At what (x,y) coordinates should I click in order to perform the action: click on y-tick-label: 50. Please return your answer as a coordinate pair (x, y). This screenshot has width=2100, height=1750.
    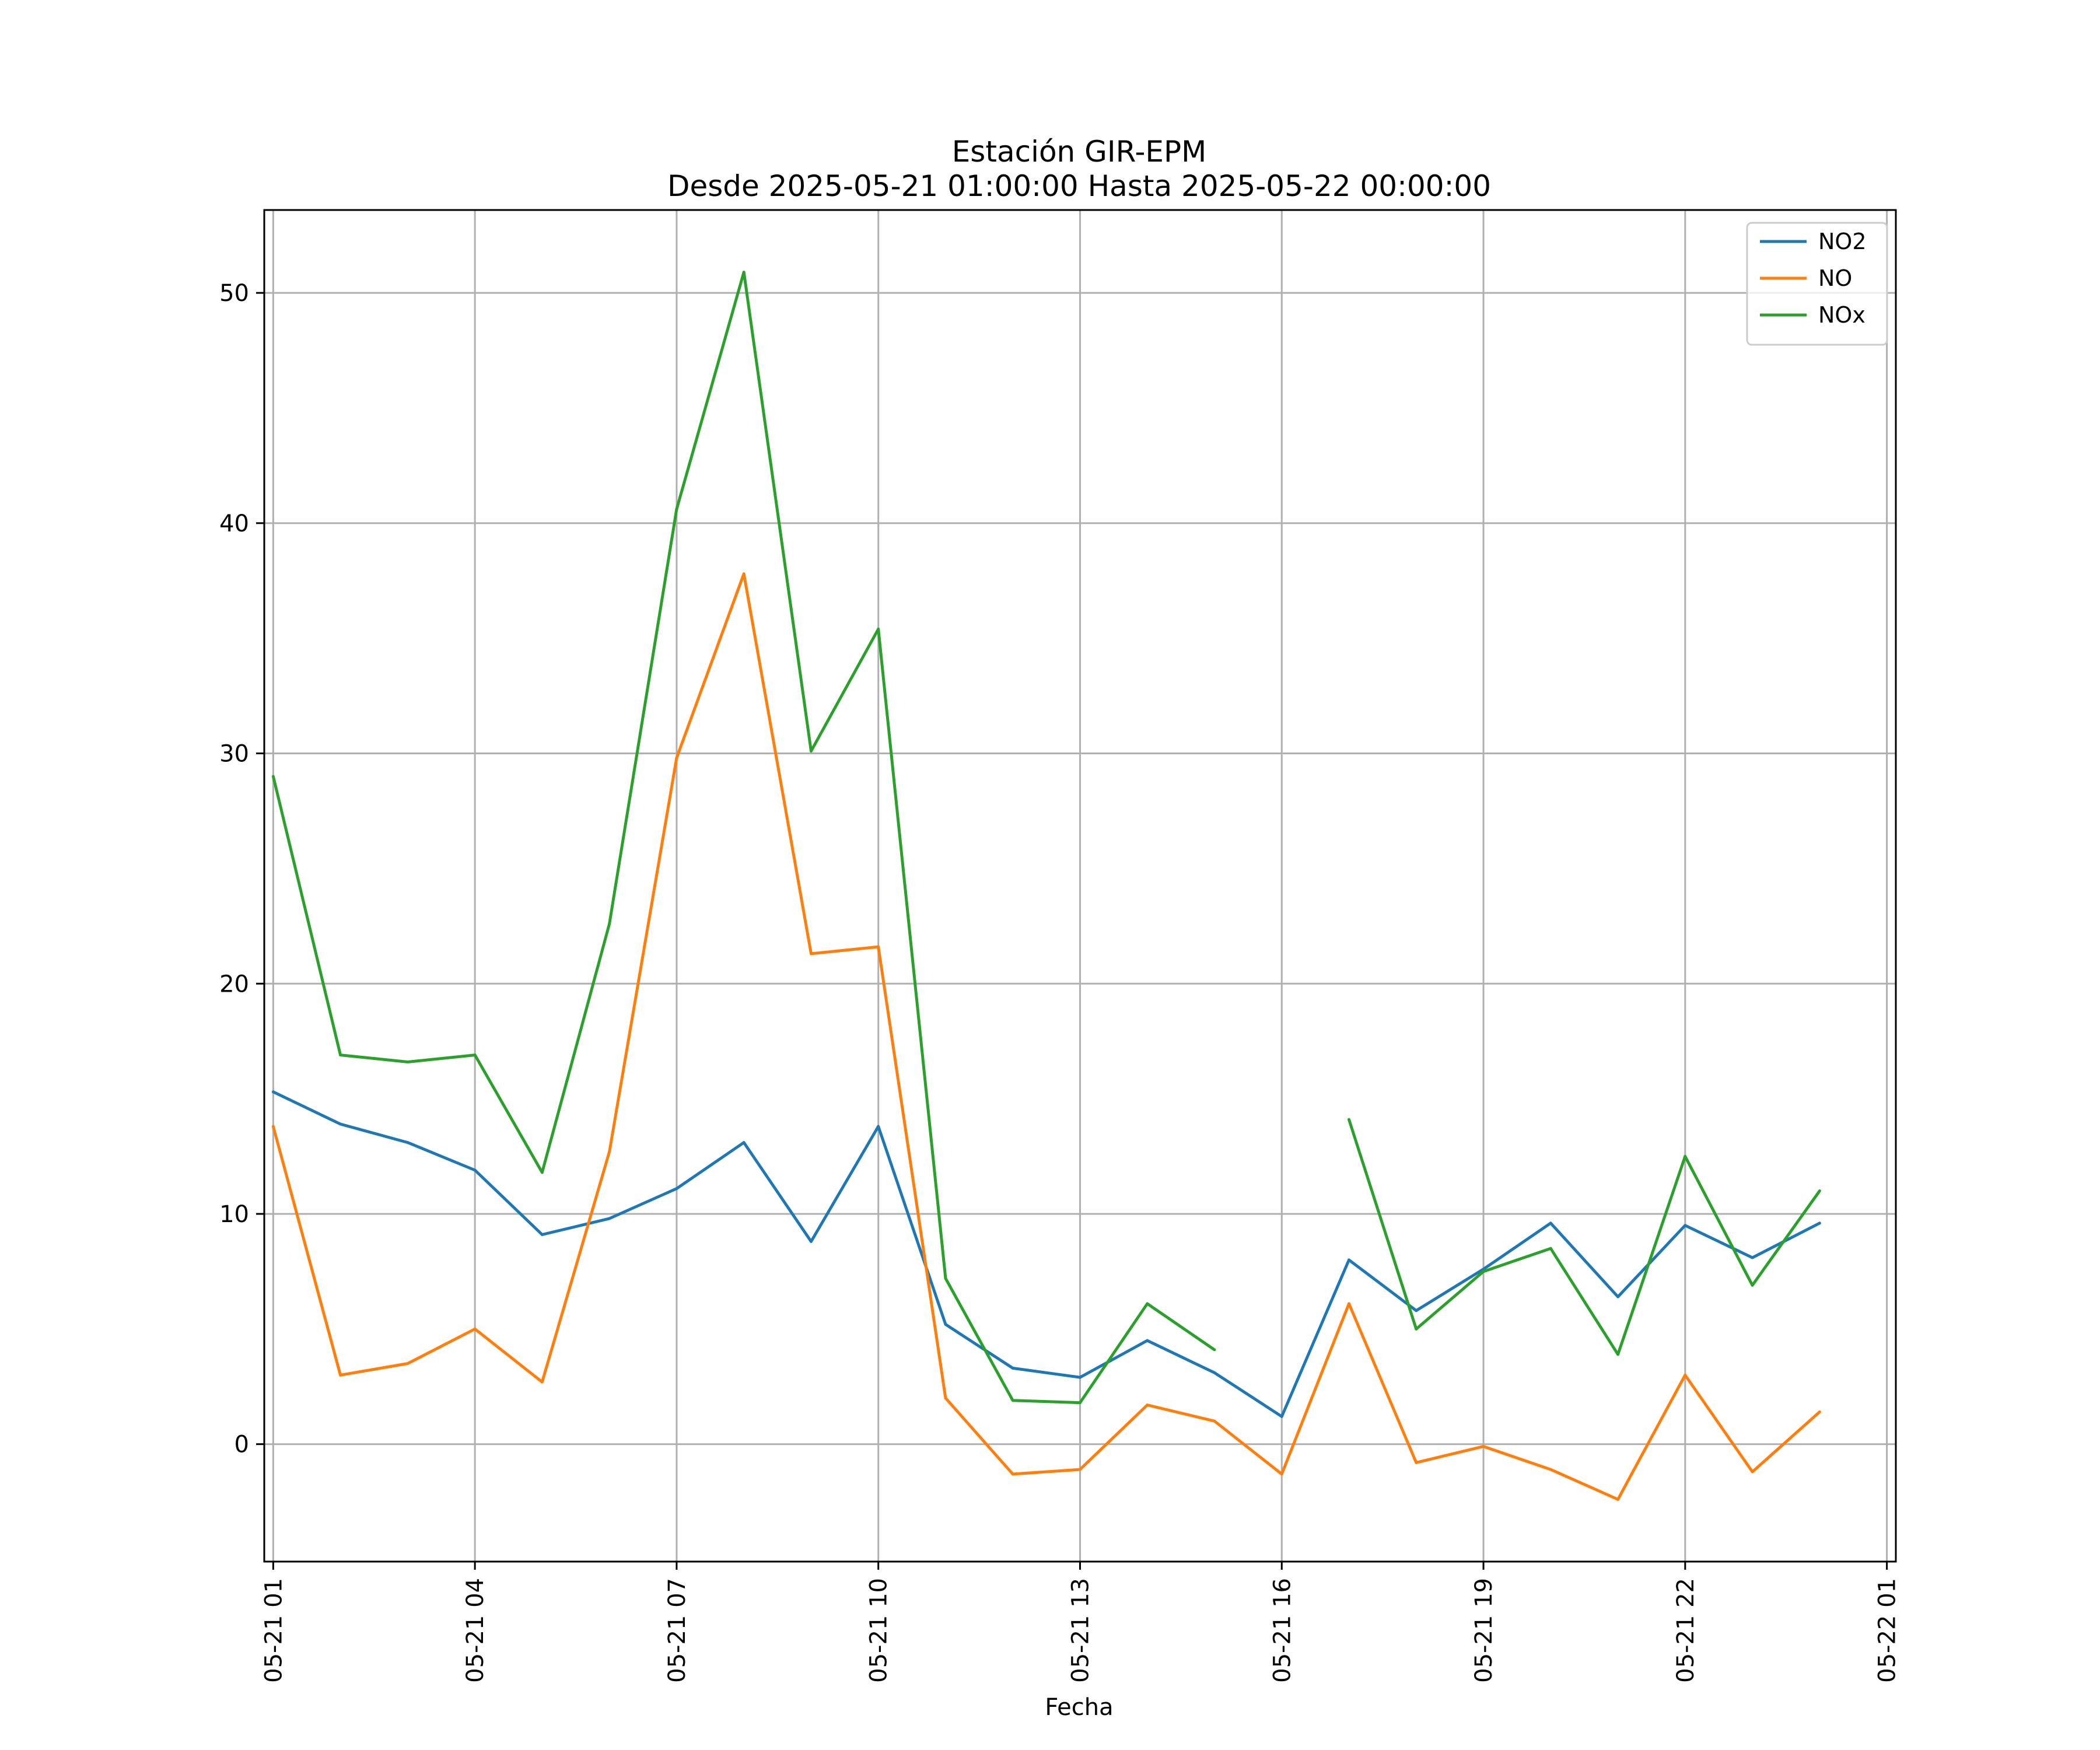
    Looking at the image, I should click on (234, 293).